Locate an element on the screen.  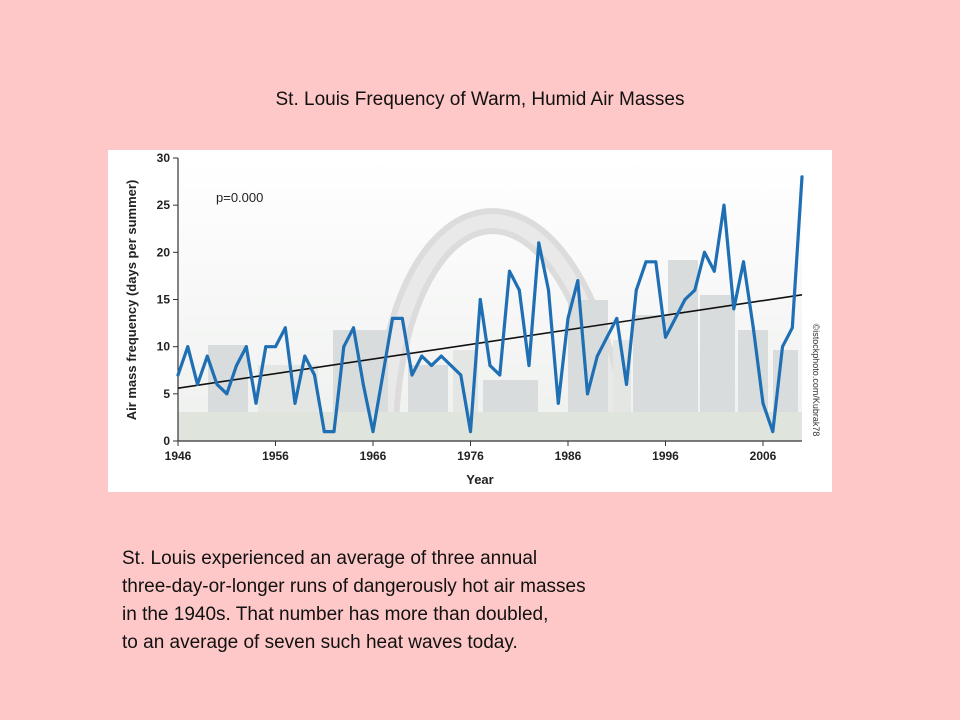
y-axis-ticks: 0 5 10 15 20 25 30 is located at coordinates (167, 299).